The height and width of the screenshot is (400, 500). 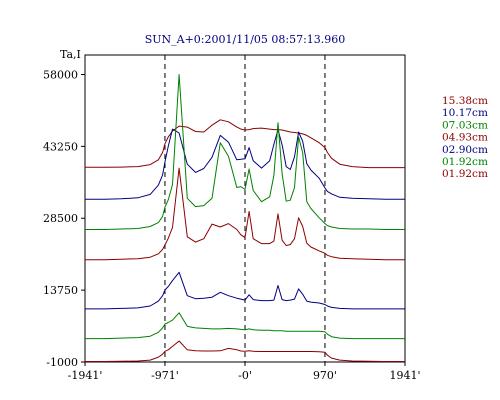 I want to click on legend-entry: 15.38cm, so click(x=465, y=101).